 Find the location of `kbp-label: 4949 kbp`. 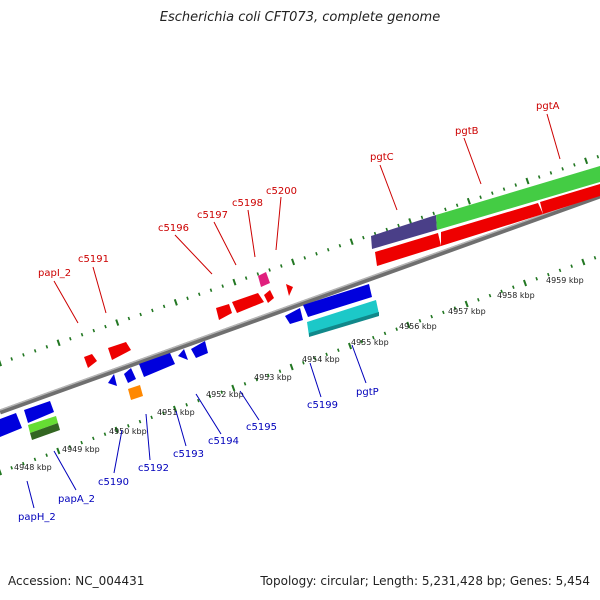

kbp-label: 4949 kbp is located at coordinates (81, 449).